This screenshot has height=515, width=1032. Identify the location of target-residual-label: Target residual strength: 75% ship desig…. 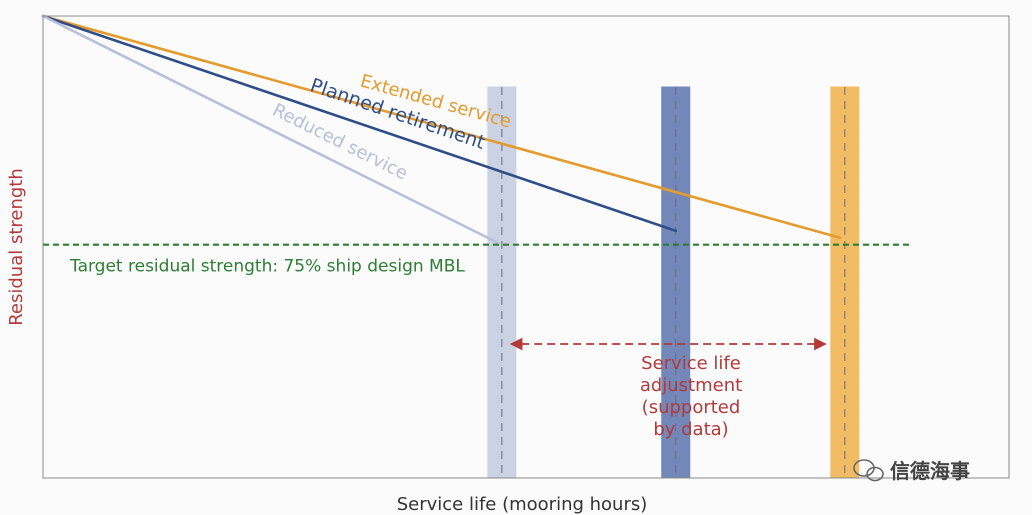
(267, 267).